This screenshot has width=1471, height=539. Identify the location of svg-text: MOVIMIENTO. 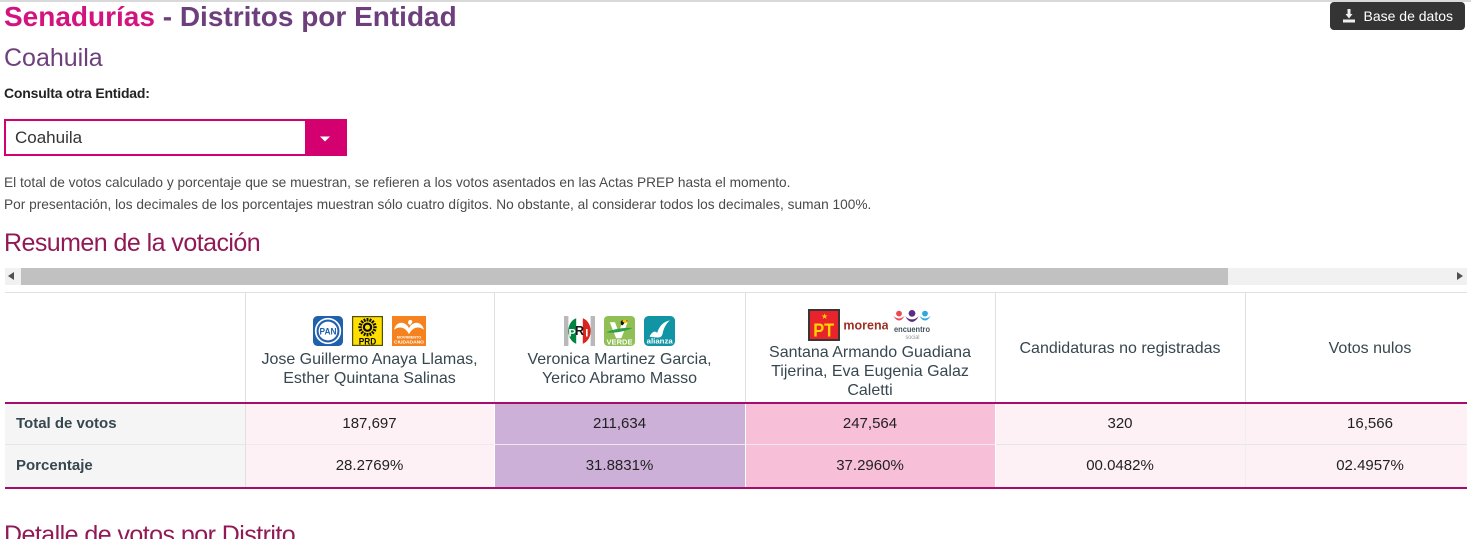
(409, 338).